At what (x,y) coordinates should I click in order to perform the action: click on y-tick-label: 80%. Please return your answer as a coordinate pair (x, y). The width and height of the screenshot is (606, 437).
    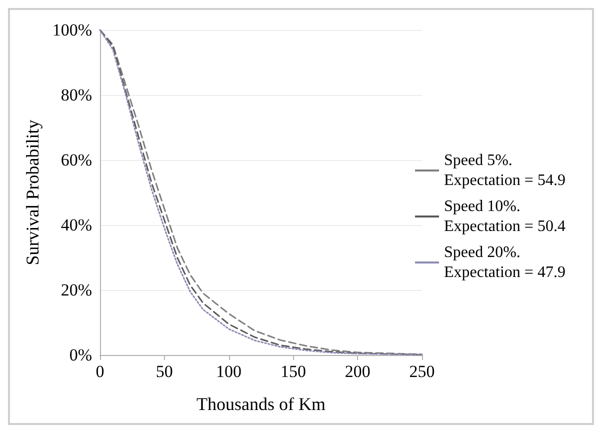
    Looking at the image, I should click on (76, 95).